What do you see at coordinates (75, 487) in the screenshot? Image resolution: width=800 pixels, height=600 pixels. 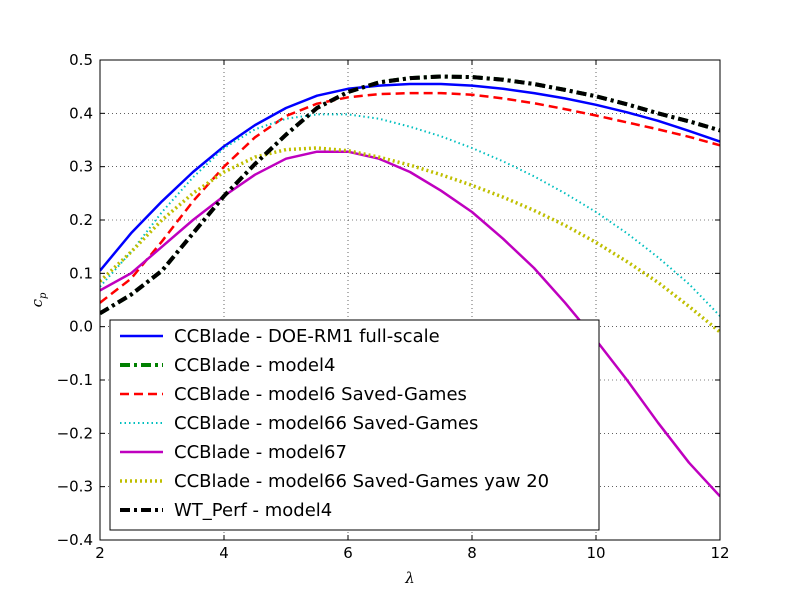 I see `y-tick-label: −0.3` at bounding box center [75, 487].